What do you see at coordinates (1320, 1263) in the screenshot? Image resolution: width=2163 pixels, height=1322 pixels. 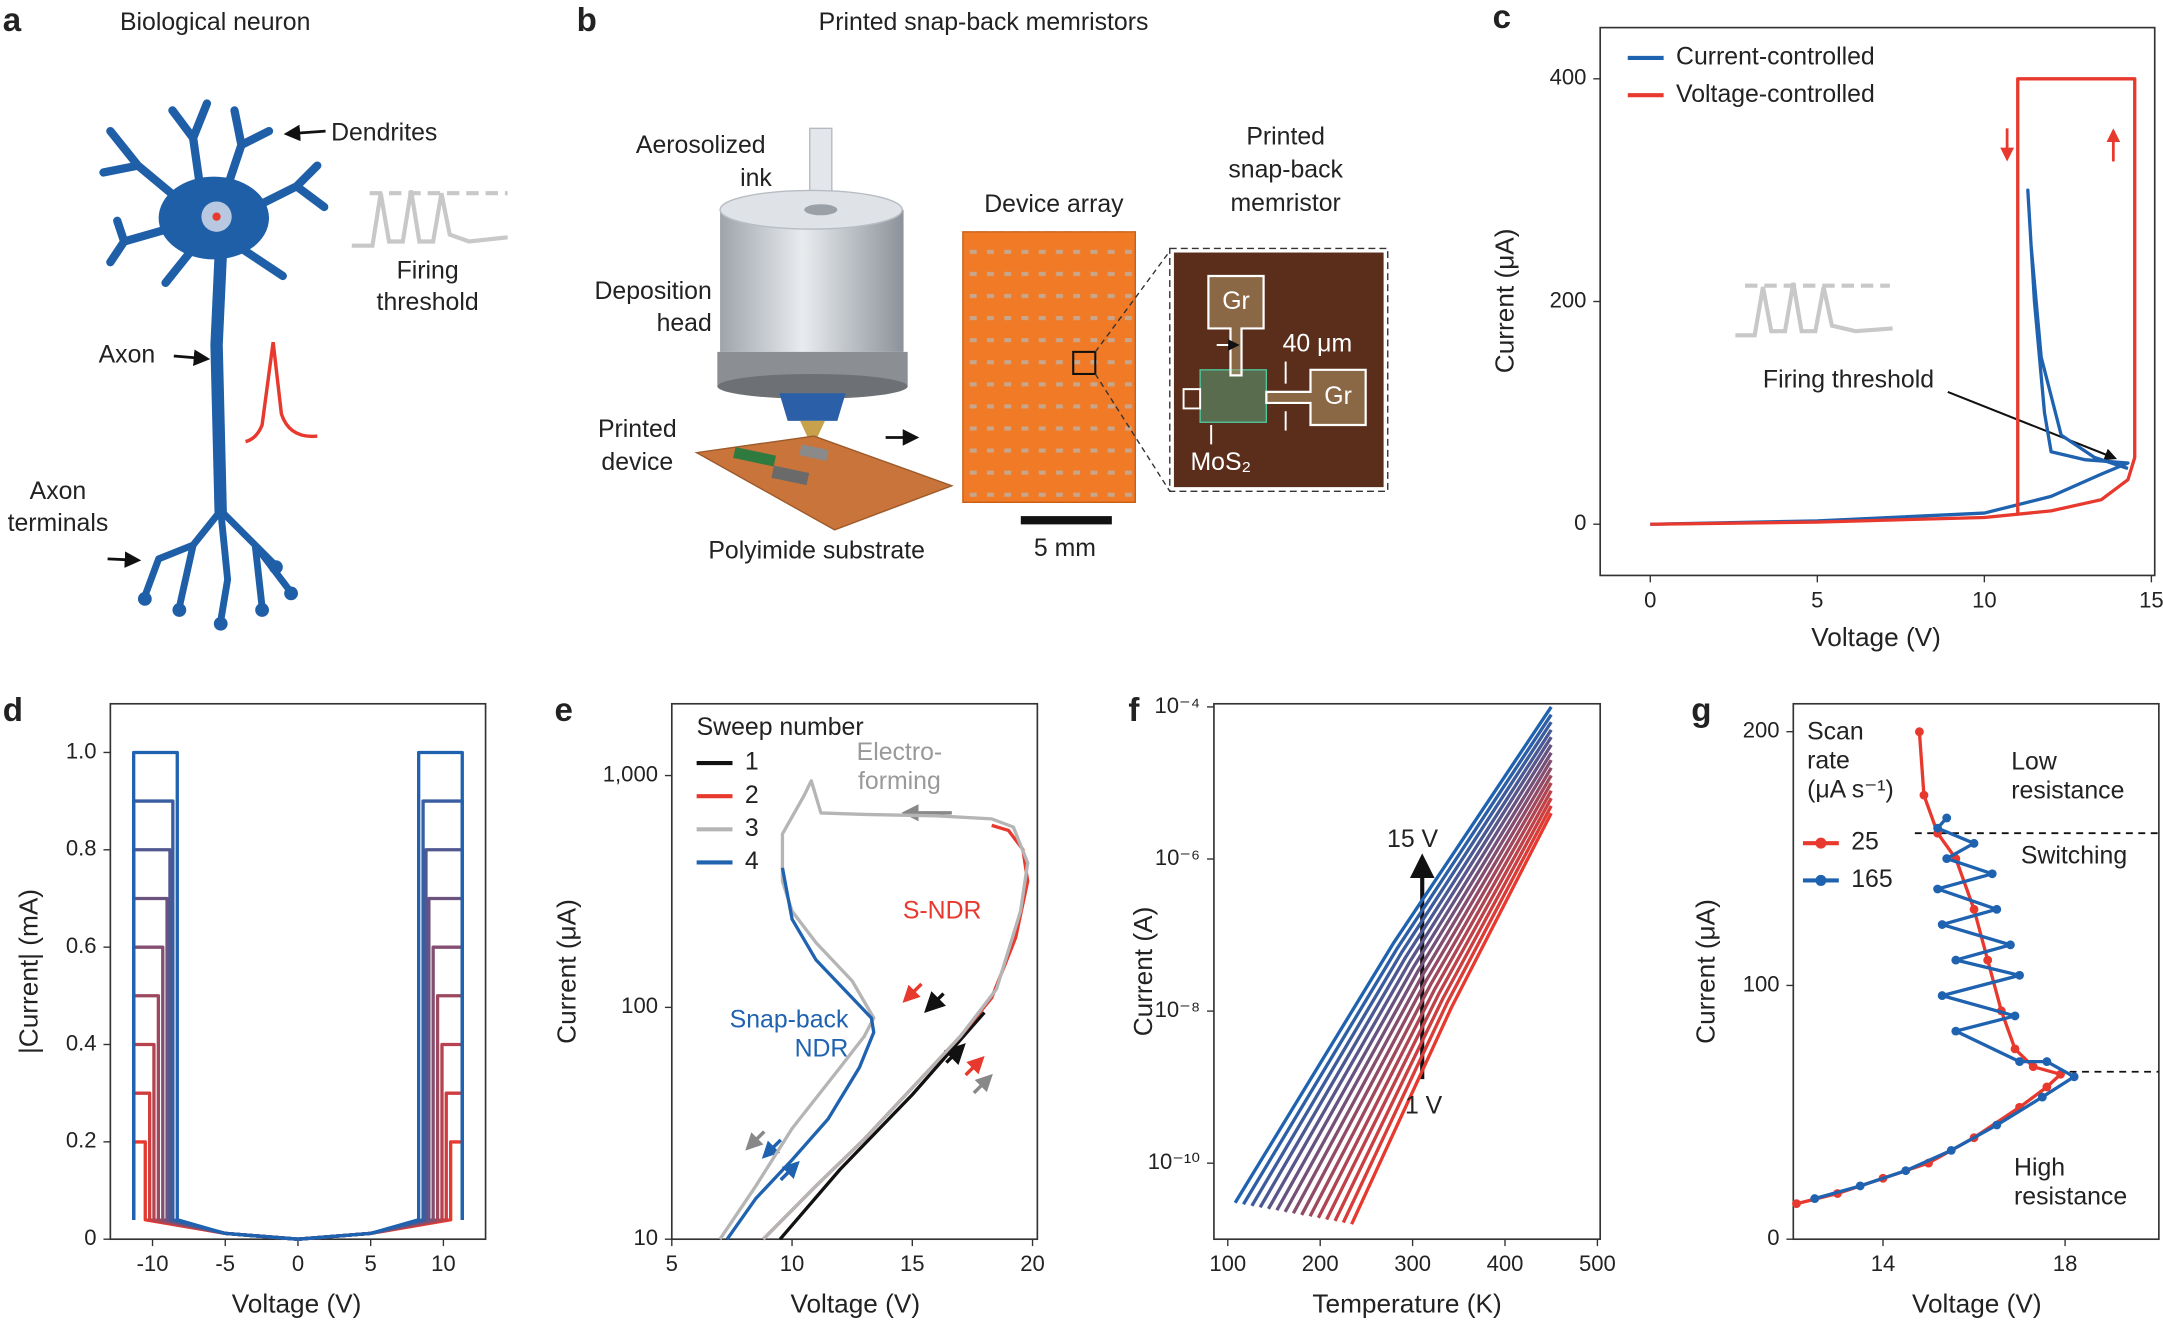 I see `x-tick-label: 200` at bounding box center [1320, 1263].